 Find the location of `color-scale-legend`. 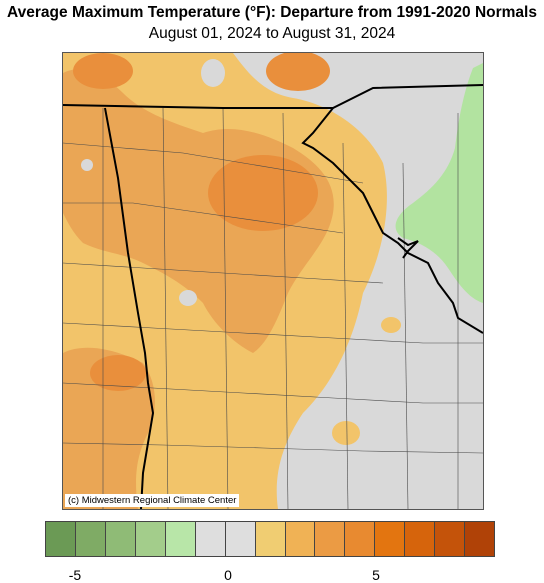

color-scale-legend is located at coordinates (270, 539).